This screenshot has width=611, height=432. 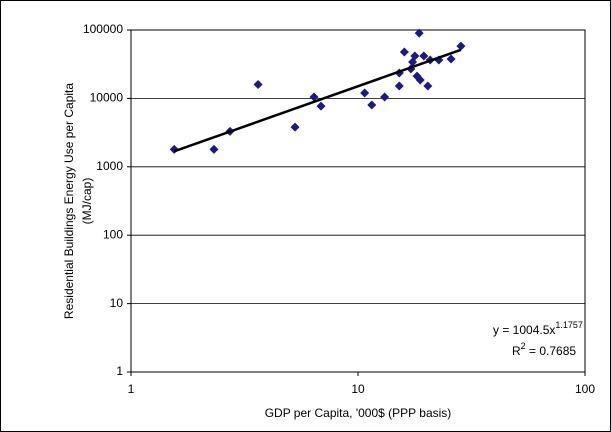 What do you see at coordinates (109, 166) in the screenshot?
I see `y-tick-label: 1000` at bounding box center [109, 166].